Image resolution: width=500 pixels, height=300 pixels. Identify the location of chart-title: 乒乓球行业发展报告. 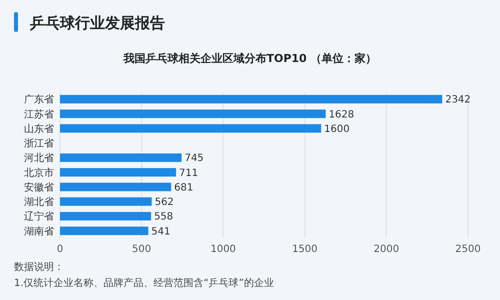
(97, 23).